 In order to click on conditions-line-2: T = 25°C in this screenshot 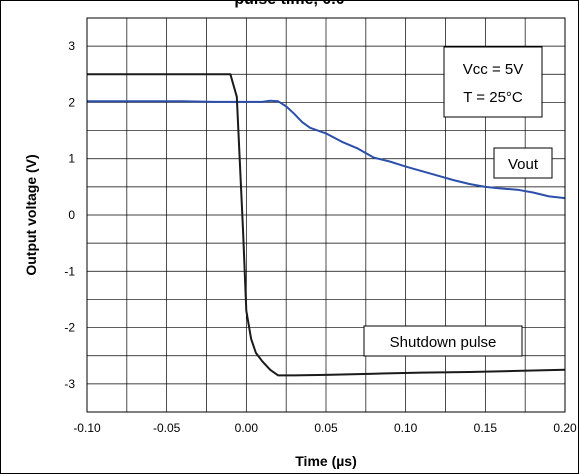, I will do `click(493, 97)`.